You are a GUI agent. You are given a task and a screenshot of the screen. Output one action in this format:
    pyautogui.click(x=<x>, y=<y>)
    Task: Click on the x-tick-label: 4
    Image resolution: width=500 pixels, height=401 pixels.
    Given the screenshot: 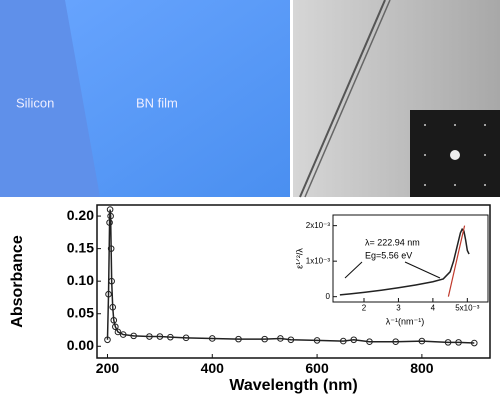 What is the action you would take?
    pyautogui.click(x=433, y=308)
    